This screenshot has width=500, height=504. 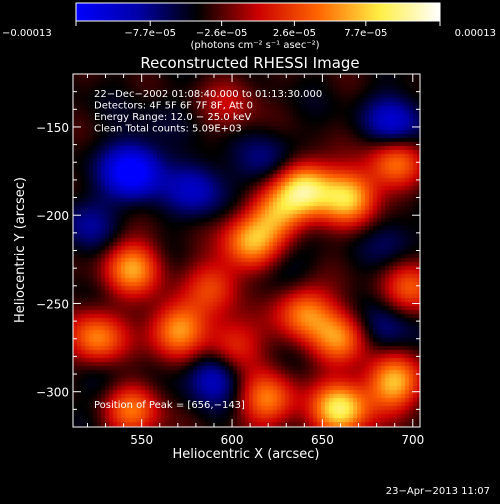 I want to click on colorbar-tick-label: 7.7e−05, so click(x=365, y=33).